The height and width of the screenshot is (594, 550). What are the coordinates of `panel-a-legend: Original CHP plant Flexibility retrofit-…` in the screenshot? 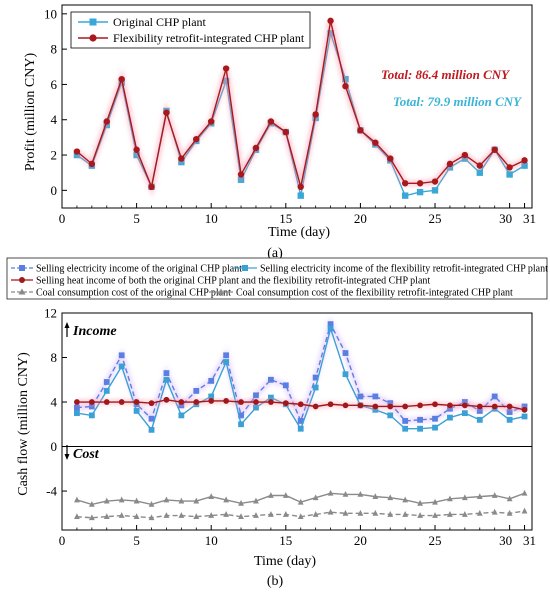 It's located at (190, 30).